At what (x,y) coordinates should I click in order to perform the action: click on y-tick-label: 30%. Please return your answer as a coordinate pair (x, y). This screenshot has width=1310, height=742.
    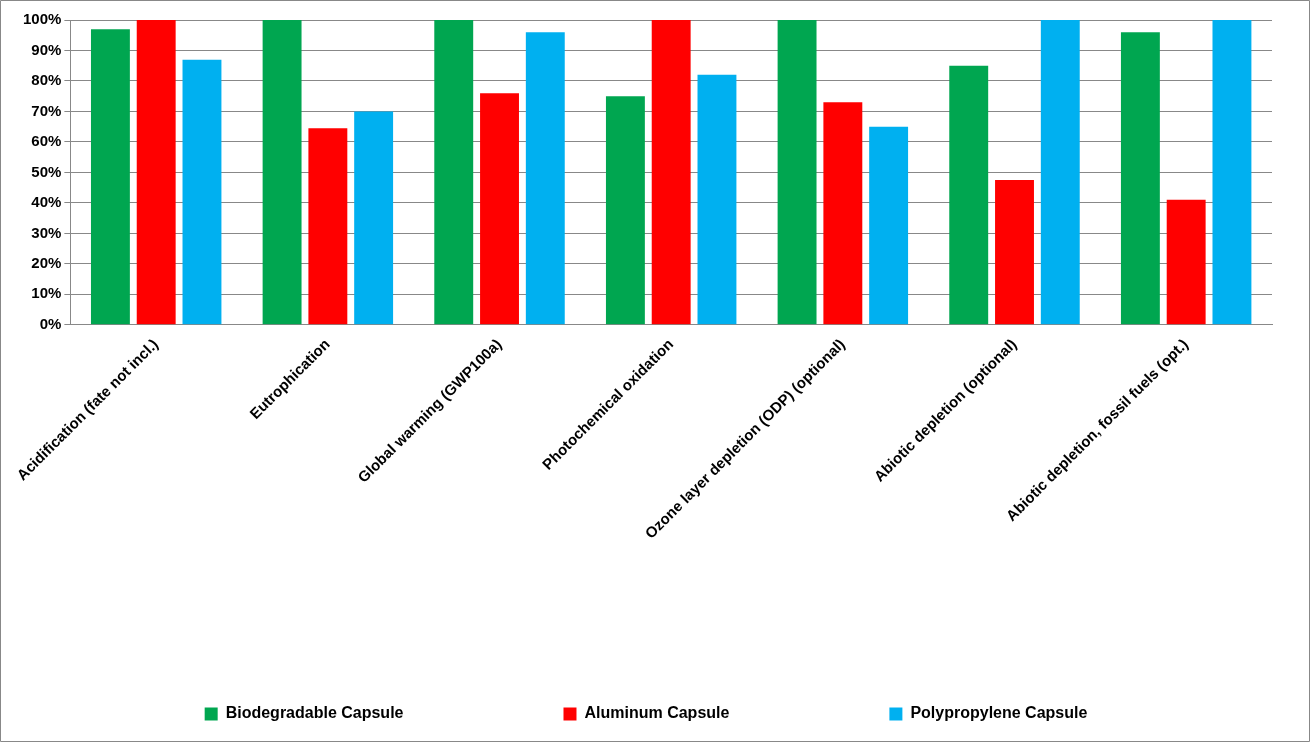
    Looking at the image, I should click on (46, 232).